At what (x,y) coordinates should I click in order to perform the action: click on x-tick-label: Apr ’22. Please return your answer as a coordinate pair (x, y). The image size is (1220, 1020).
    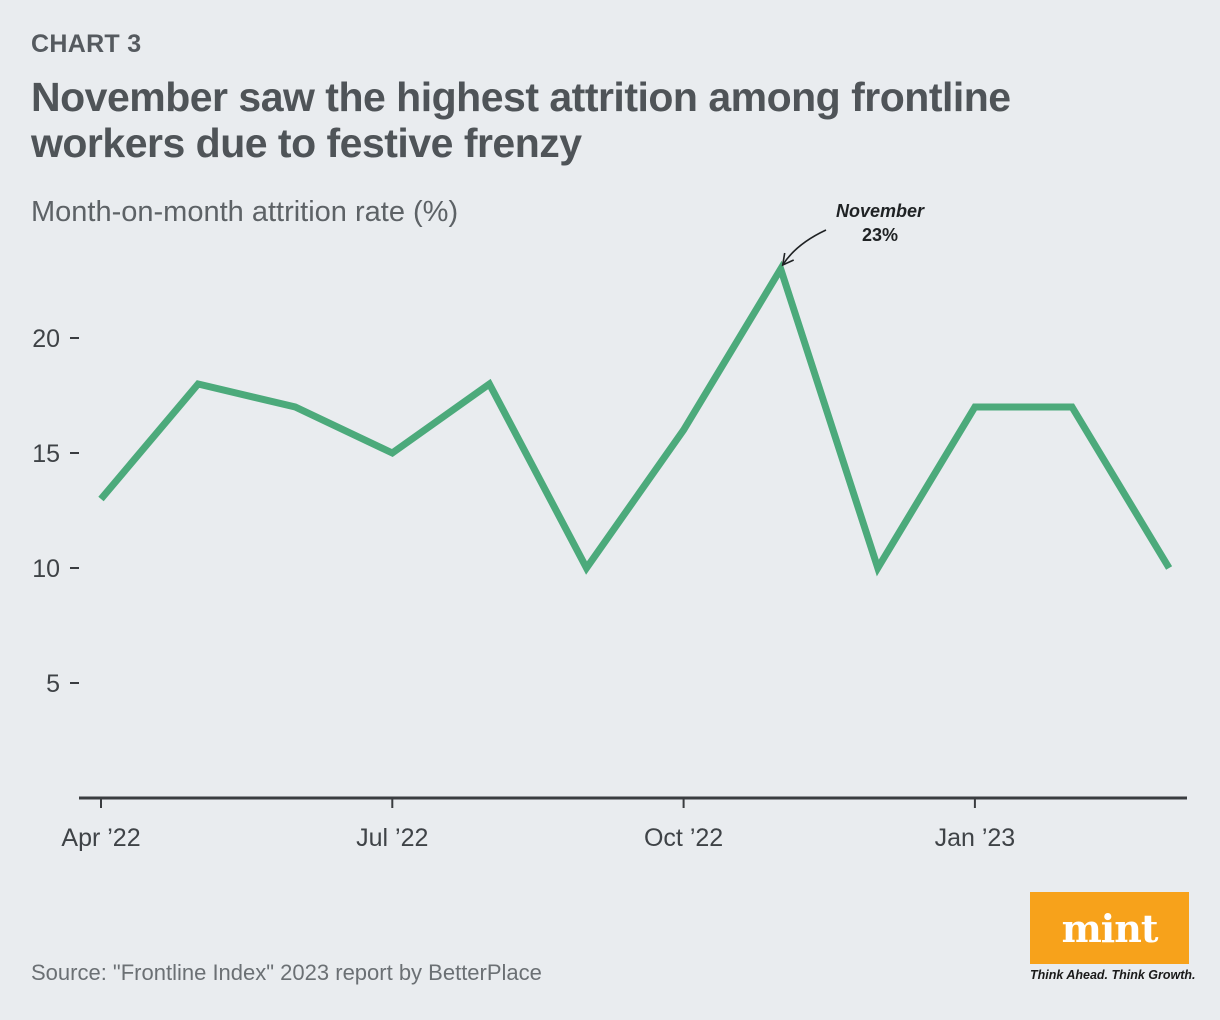
    Looking at the image, I should click on (100, 838).